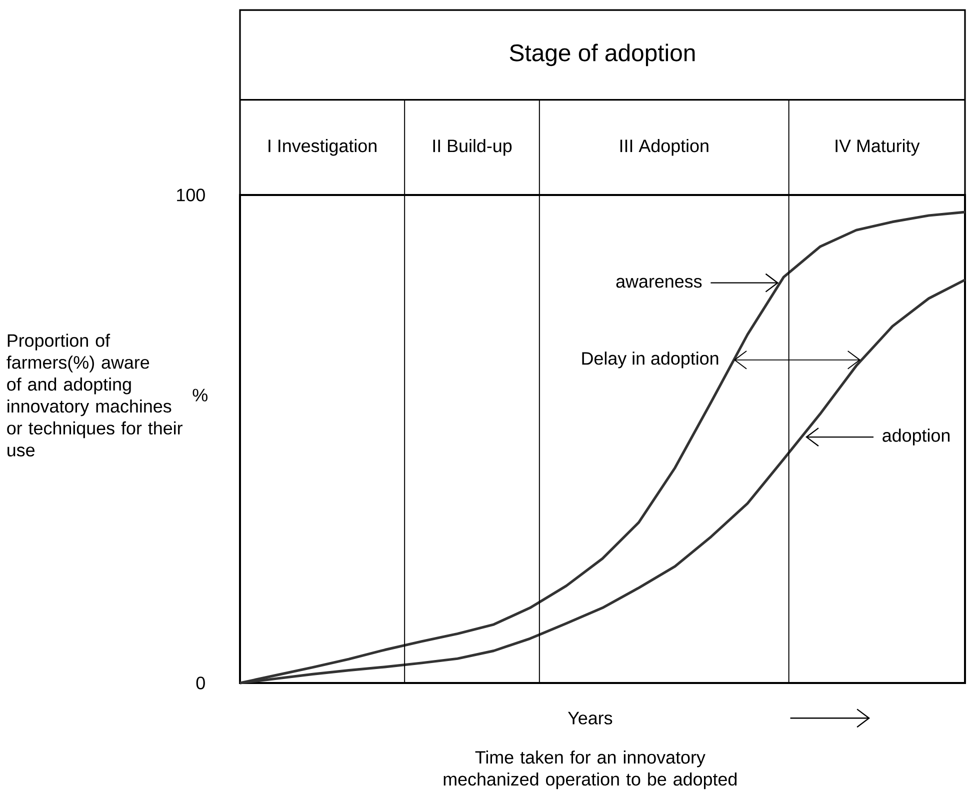  What do you see at coordinates (664, 147) in the screenshot?
I see `text: III Adoption` at bounding box center [664, 147].